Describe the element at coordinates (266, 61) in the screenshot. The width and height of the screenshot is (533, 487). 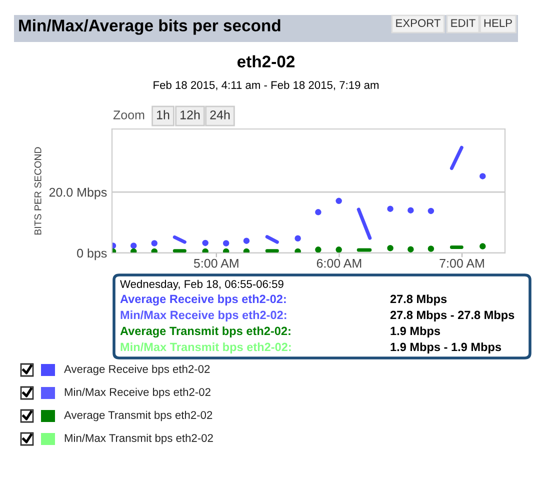
I see `chart-subtitle: eth2-02` at that location.